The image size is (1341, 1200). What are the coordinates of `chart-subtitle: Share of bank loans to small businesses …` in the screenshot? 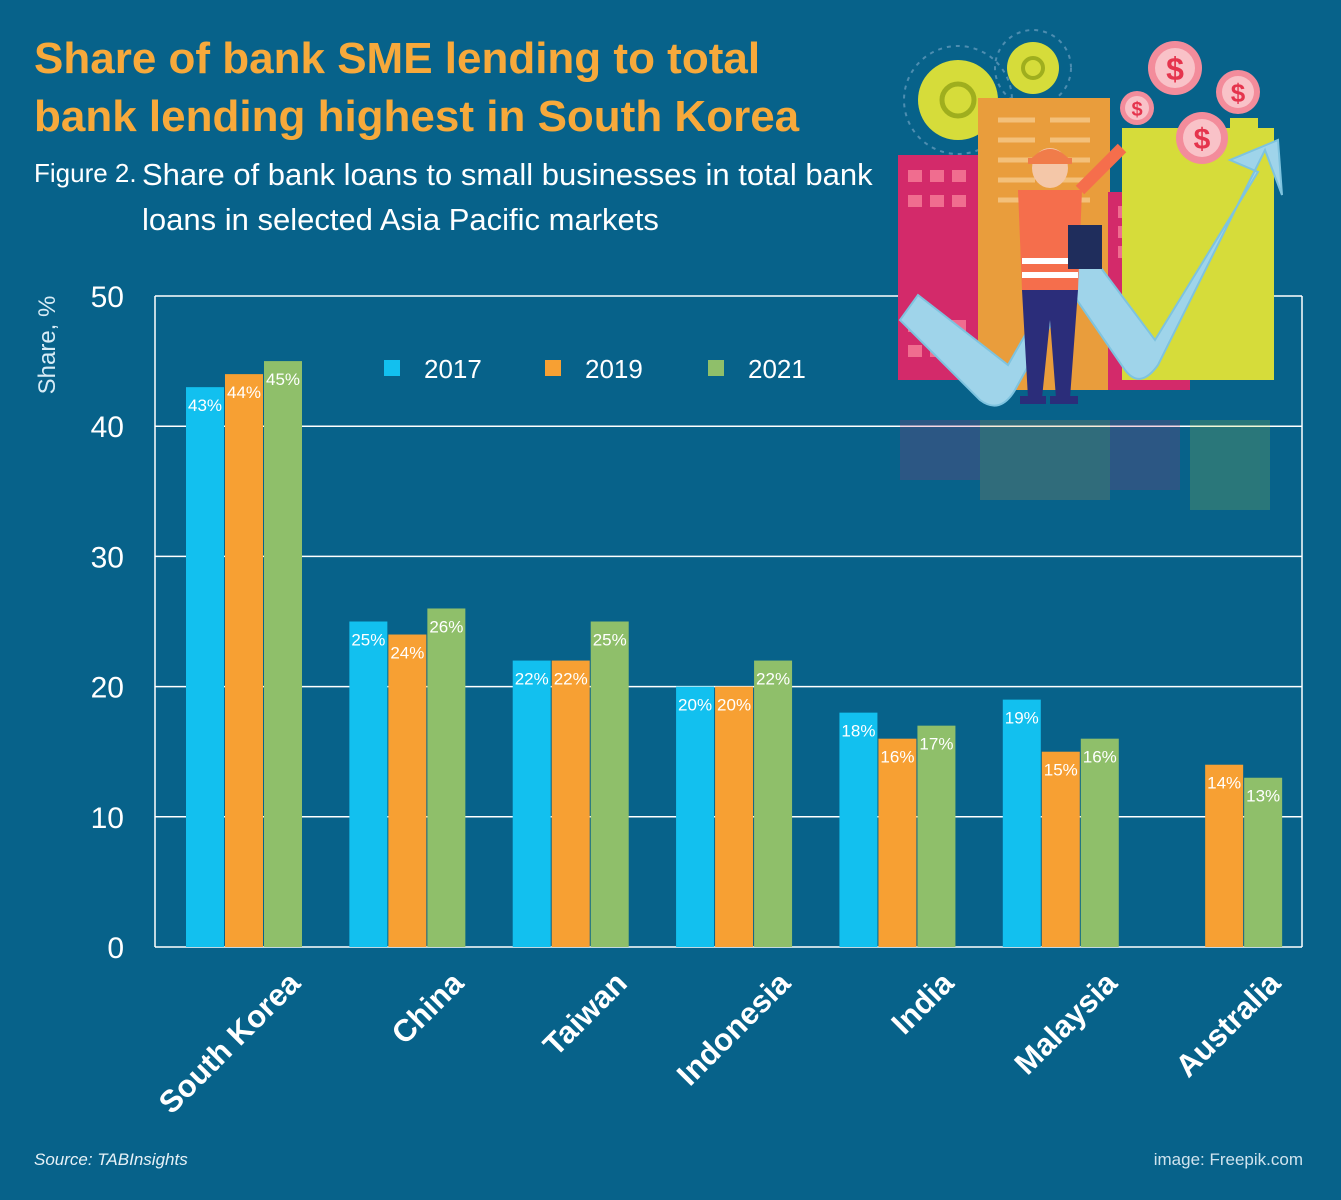 It's located at (507, 197).